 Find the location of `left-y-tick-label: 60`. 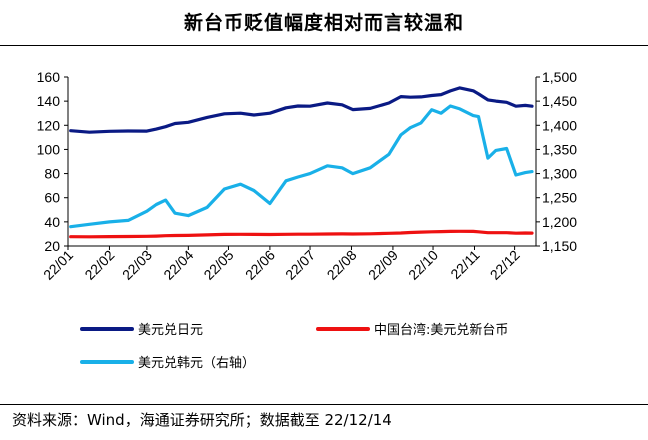

left-y-tick-label: 60 is located at coordinates (52, 198).